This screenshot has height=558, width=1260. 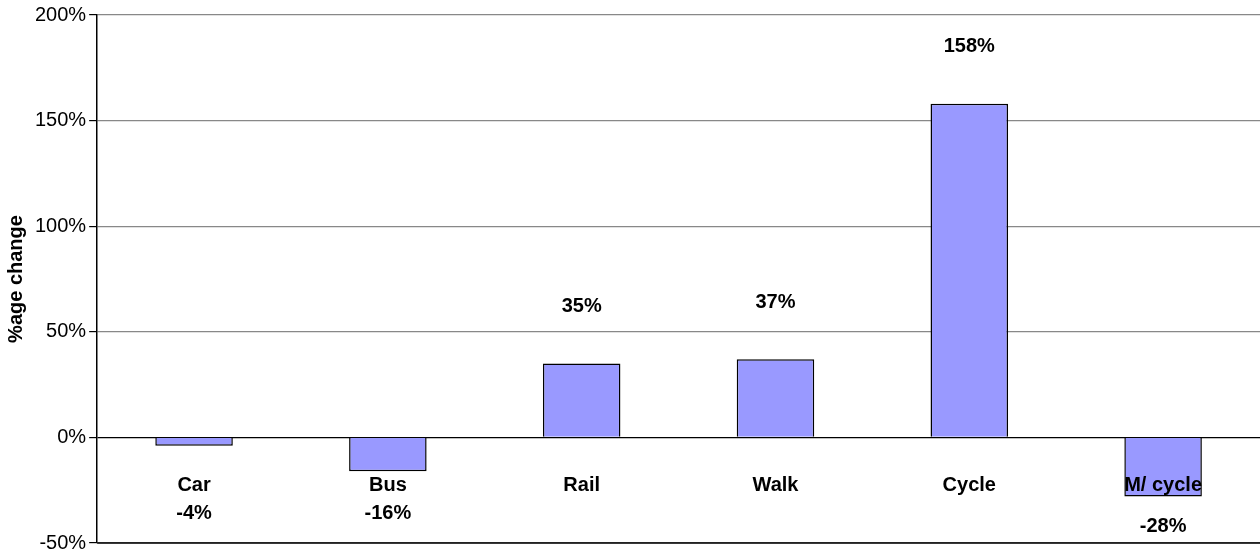 What do you see at coordinates (72, 435) in the screenshot?
I see `y-tick-label: 0%` at bounding box center [72, 435].